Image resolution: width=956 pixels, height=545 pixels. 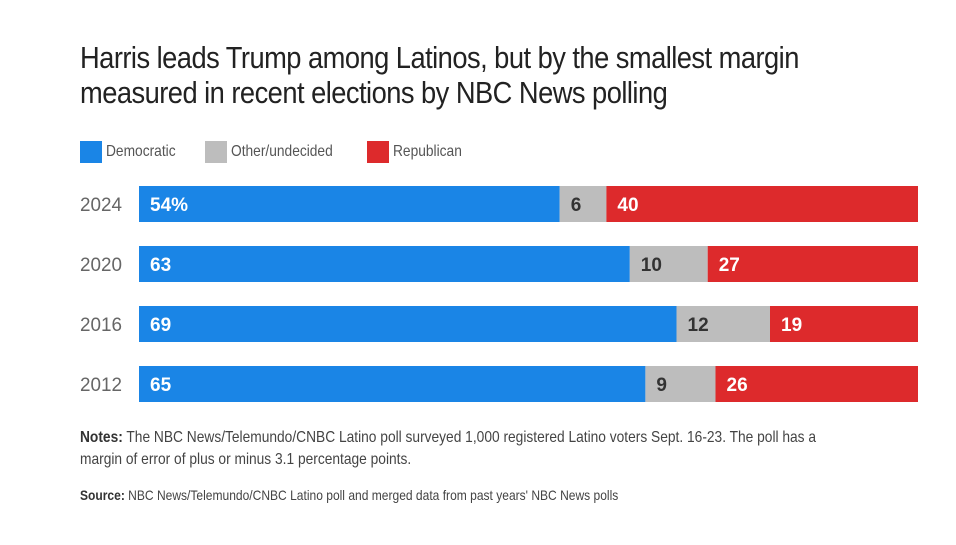 What do you see at coordinates (102, 495) in the screenshot?
I see `source-label: Source:` at bounding box center [102, 495].